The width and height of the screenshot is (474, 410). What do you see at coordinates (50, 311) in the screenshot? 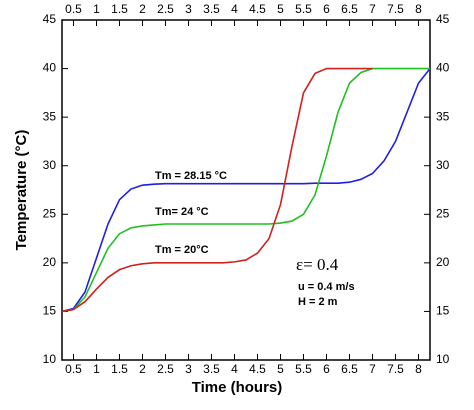
I see `y-tick-label: 15` at bounding box center [50, 311].